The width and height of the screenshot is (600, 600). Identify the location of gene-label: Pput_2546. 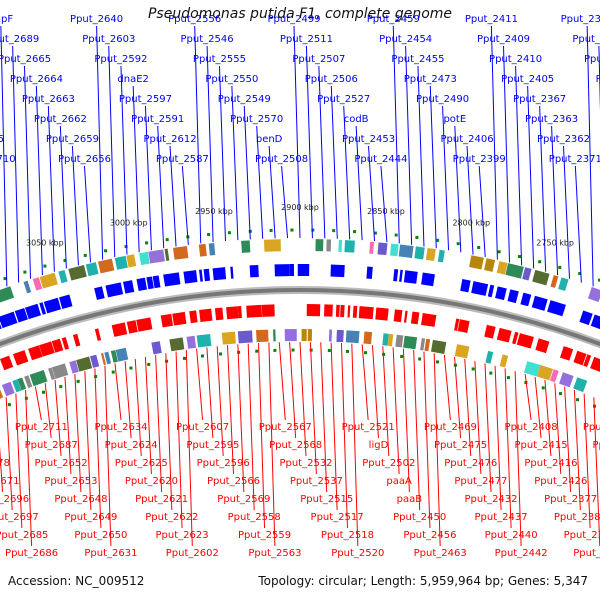
(207, 39).